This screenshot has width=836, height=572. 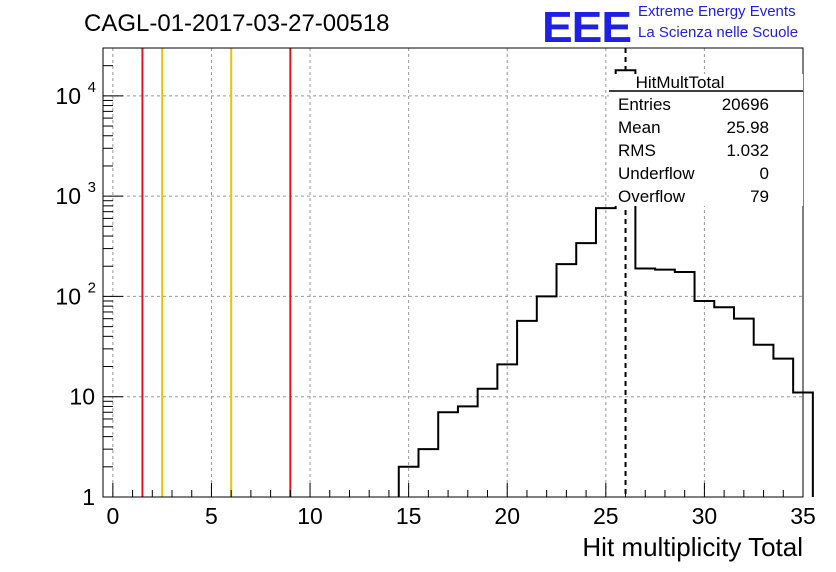 What do you see at coordinates (692, 547) in the screenshot?
I see `x-axis-label: Hit multiplicity Total` at bounding box center [692, 547].